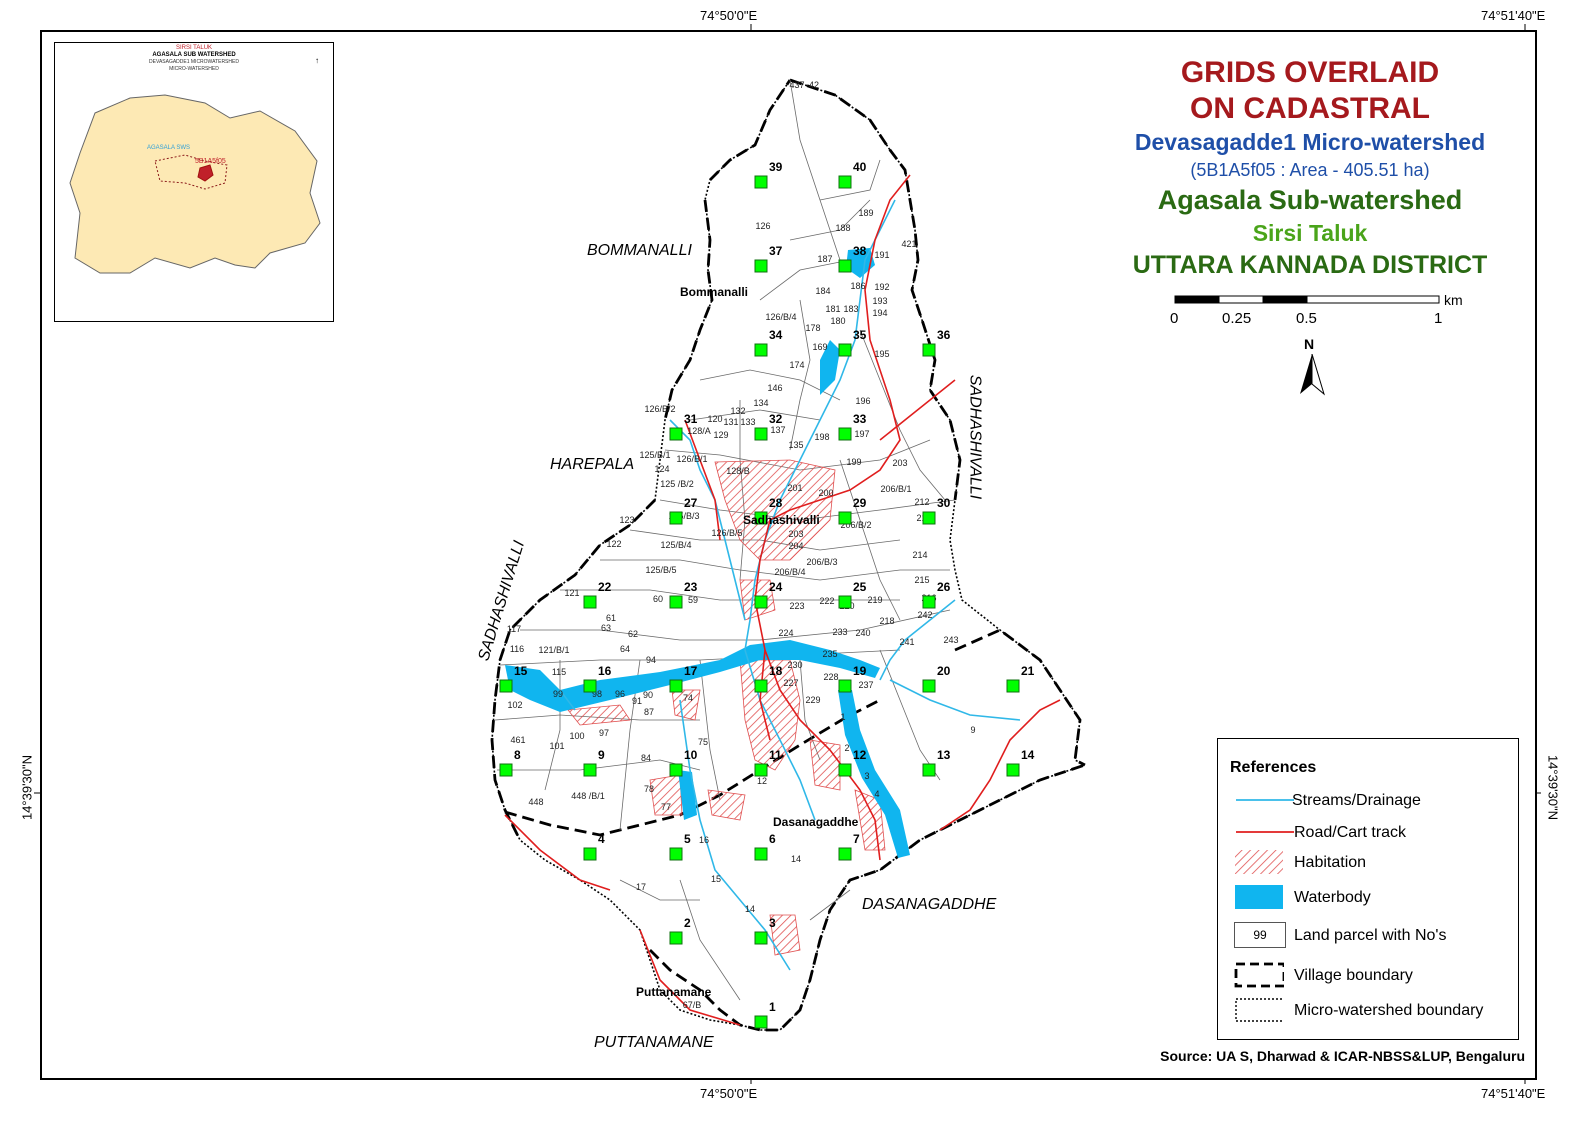  I want to click on title-line-4: (5B1A5f05 : Area - 405.51 ha), so click(1310, 170).